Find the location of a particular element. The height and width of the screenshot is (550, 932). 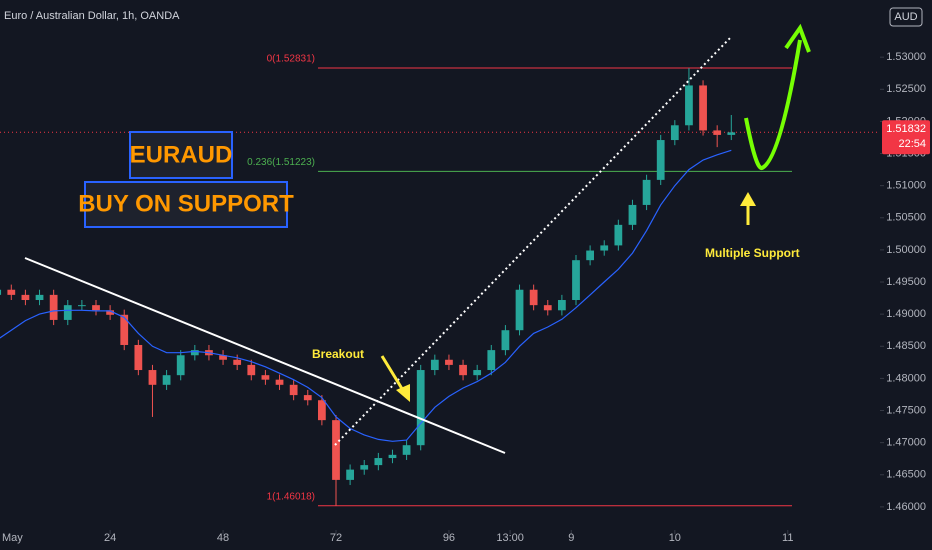

y-tick-label: 1.48000 is located at coordinates (906, 378).